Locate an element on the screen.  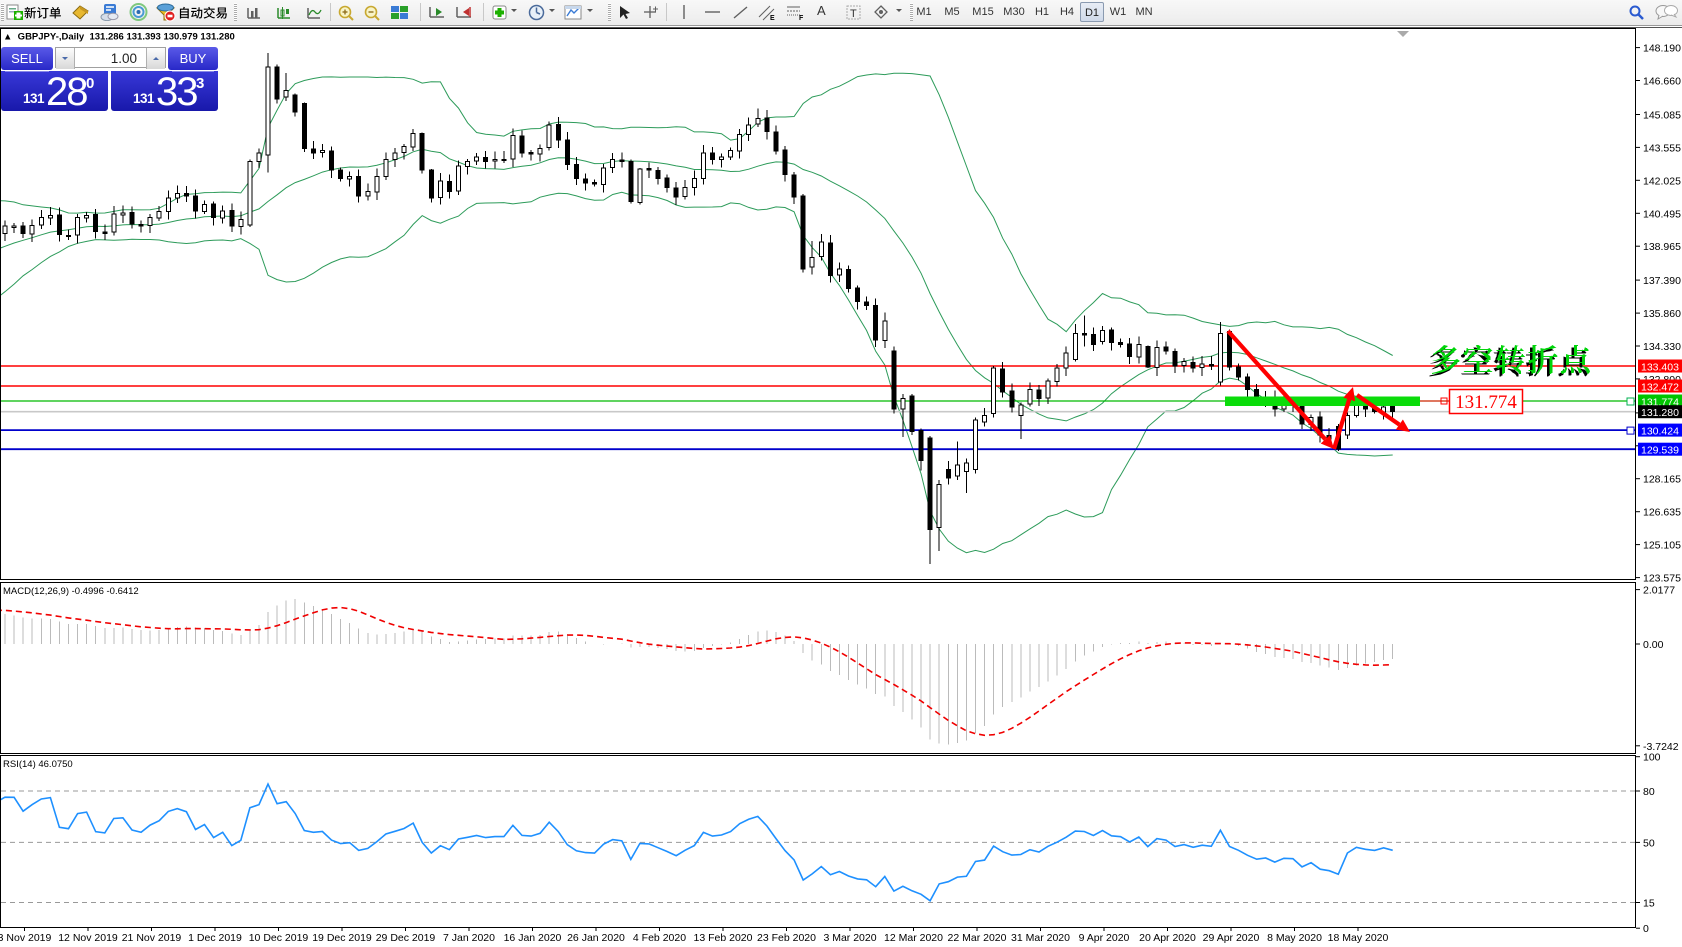
svg-text: 18 May 2020 is located at coordinates (1358, 938).